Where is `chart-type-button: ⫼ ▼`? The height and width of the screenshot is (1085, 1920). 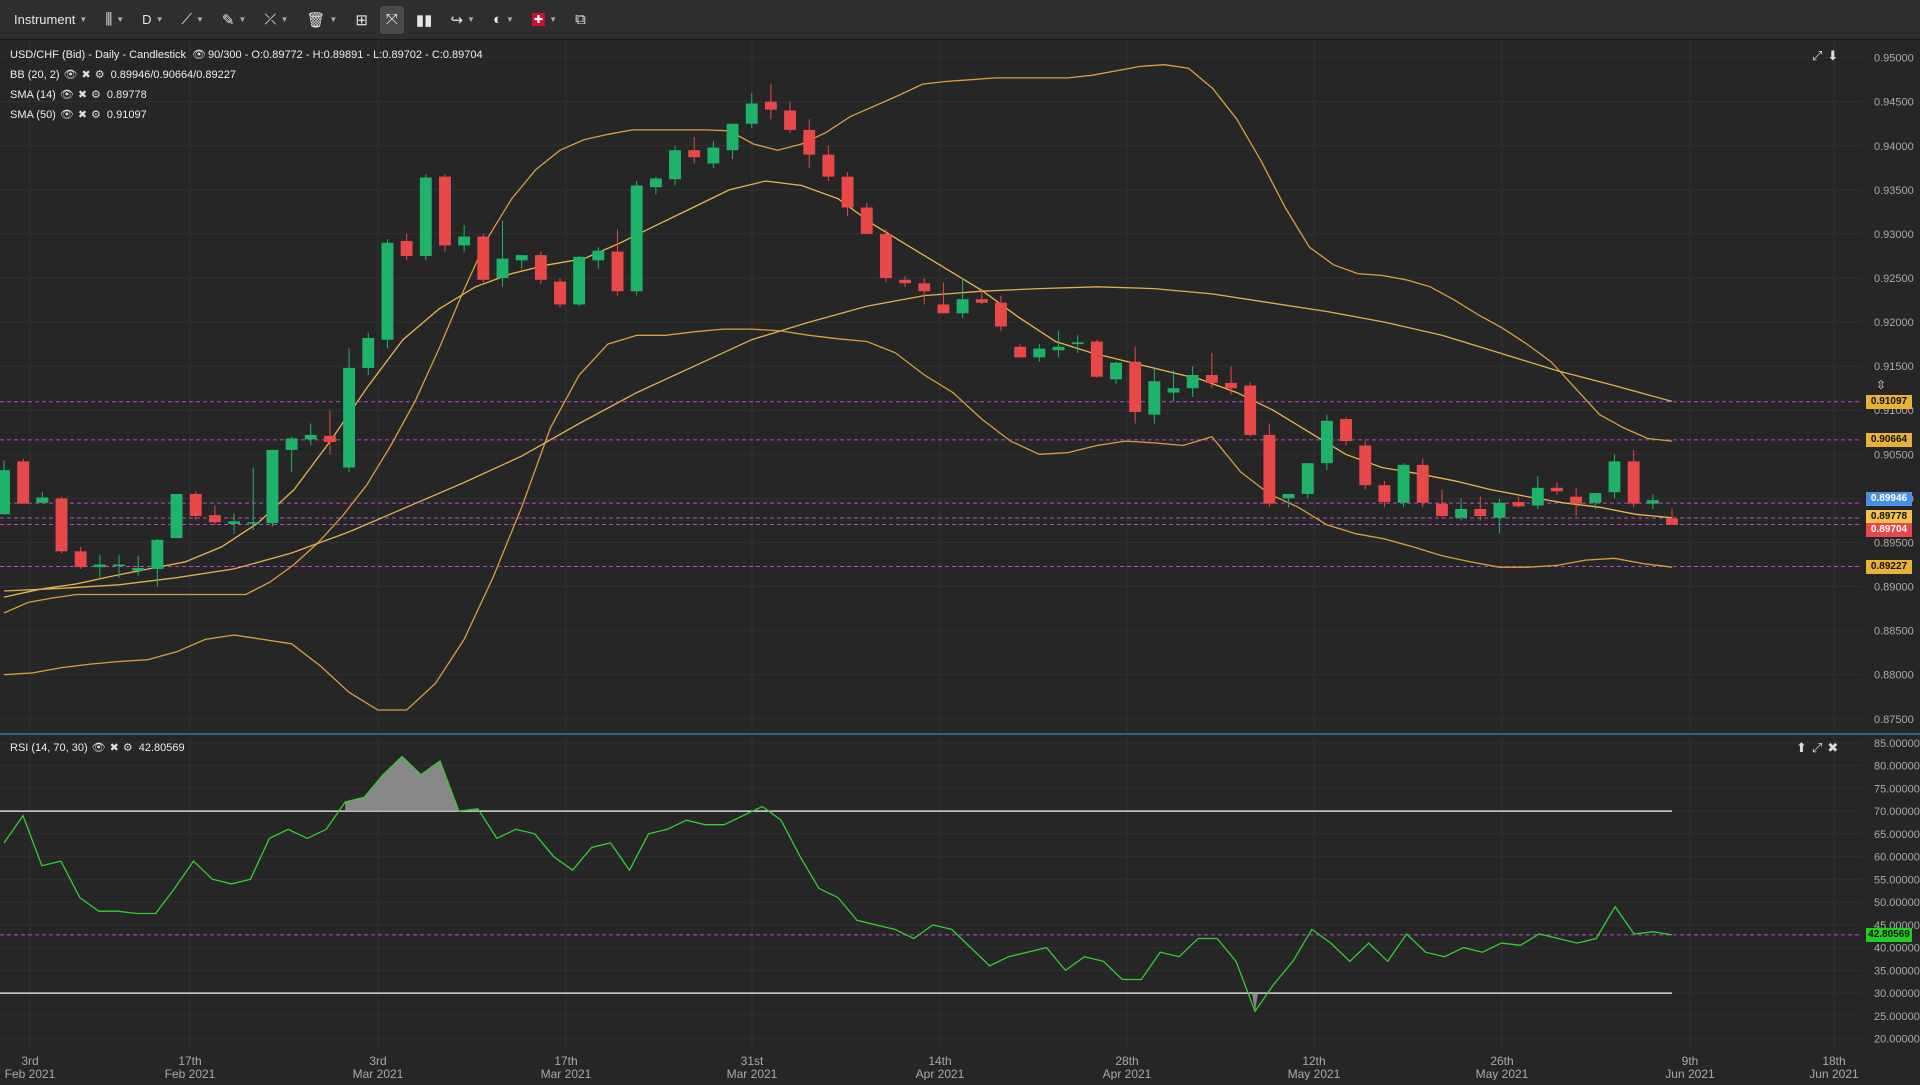 chart-type-button: ⫼ ▼ is located at coordinates (114, 20).